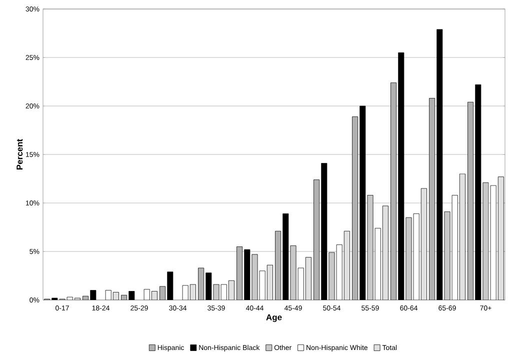  What do you see at coordinates (274, 318) in the screenshot?
I see `x-axis-title: Age` at bounding box center [274, 318].